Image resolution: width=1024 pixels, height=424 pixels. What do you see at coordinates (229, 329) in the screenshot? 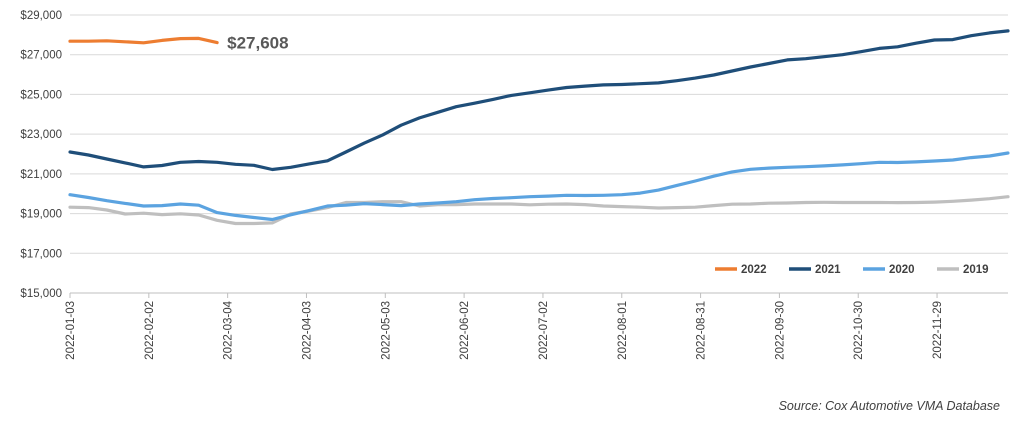
I see `x-tick-label: 2022-03-04` at bounding box center [229, 329].